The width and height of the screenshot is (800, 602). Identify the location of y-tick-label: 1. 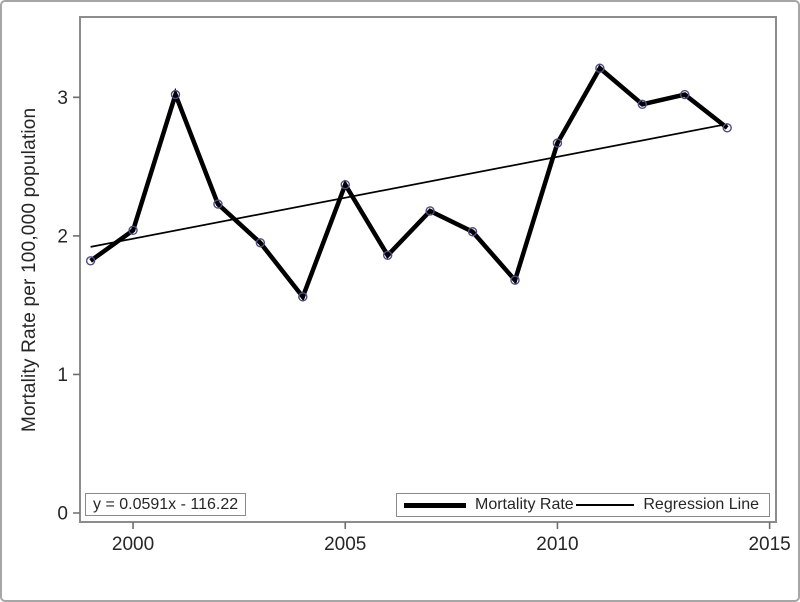
(62, 375).